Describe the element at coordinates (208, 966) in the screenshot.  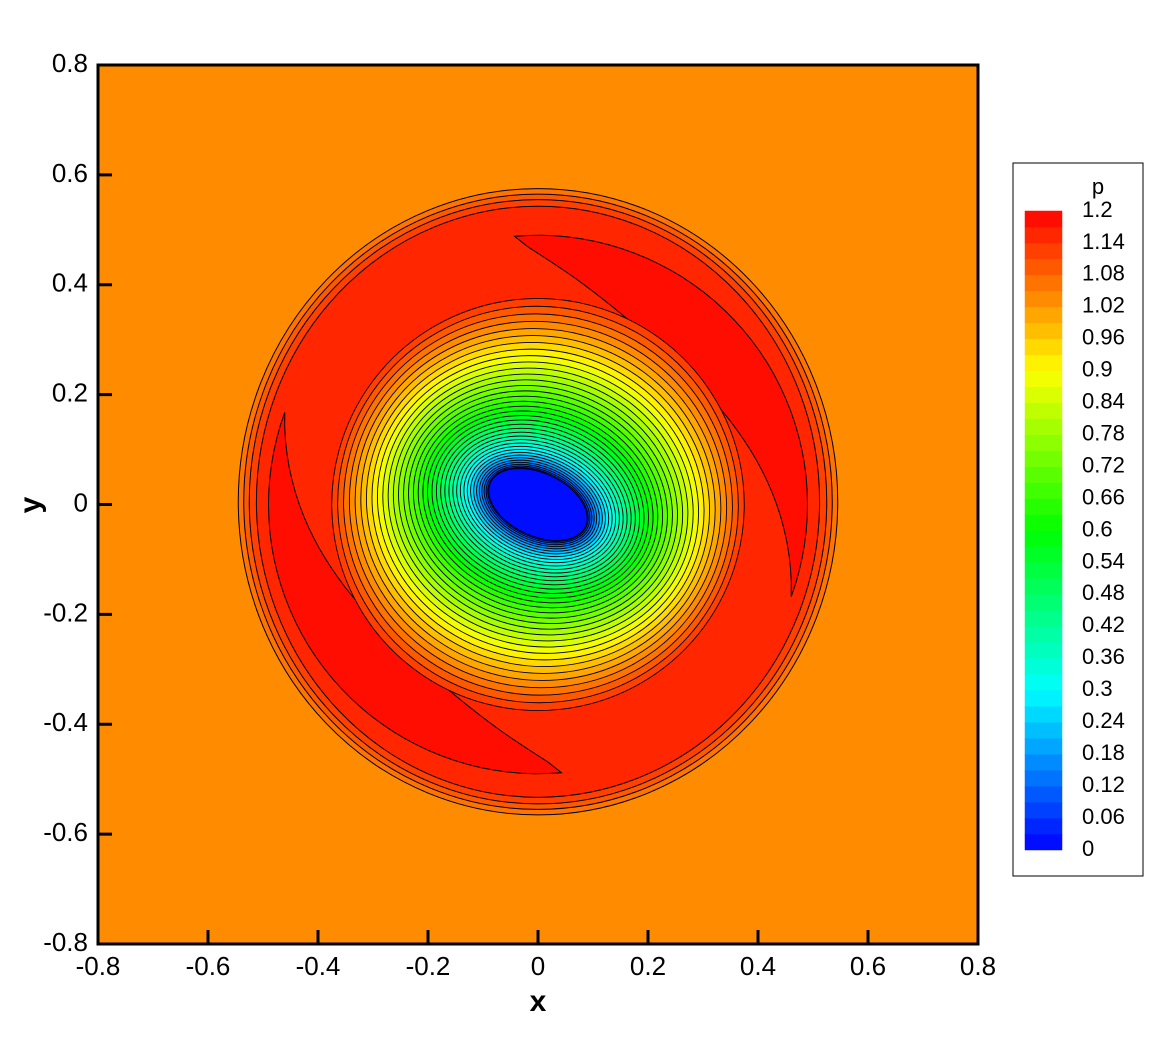
I see `x-tick-label: -0.6` at that location.